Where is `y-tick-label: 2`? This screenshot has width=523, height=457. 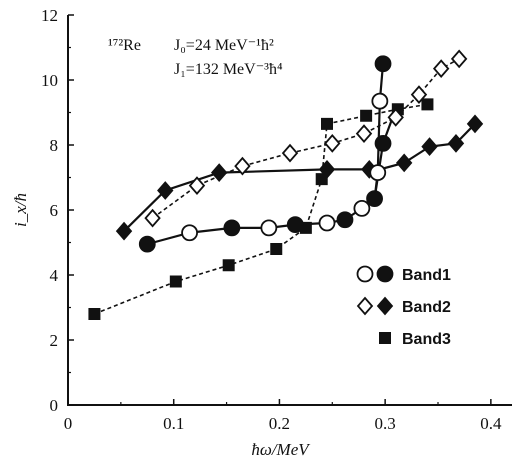
y-tick-label: 2 is located at coordinates (54, 340).